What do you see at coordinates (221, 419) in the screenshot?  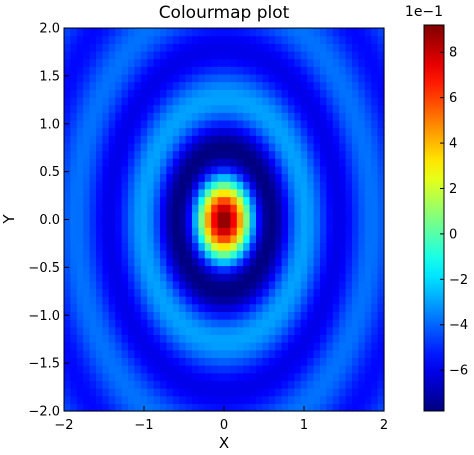 I see `x-axis: −2 −1 0 1 2` at bounding box center [221, 419].